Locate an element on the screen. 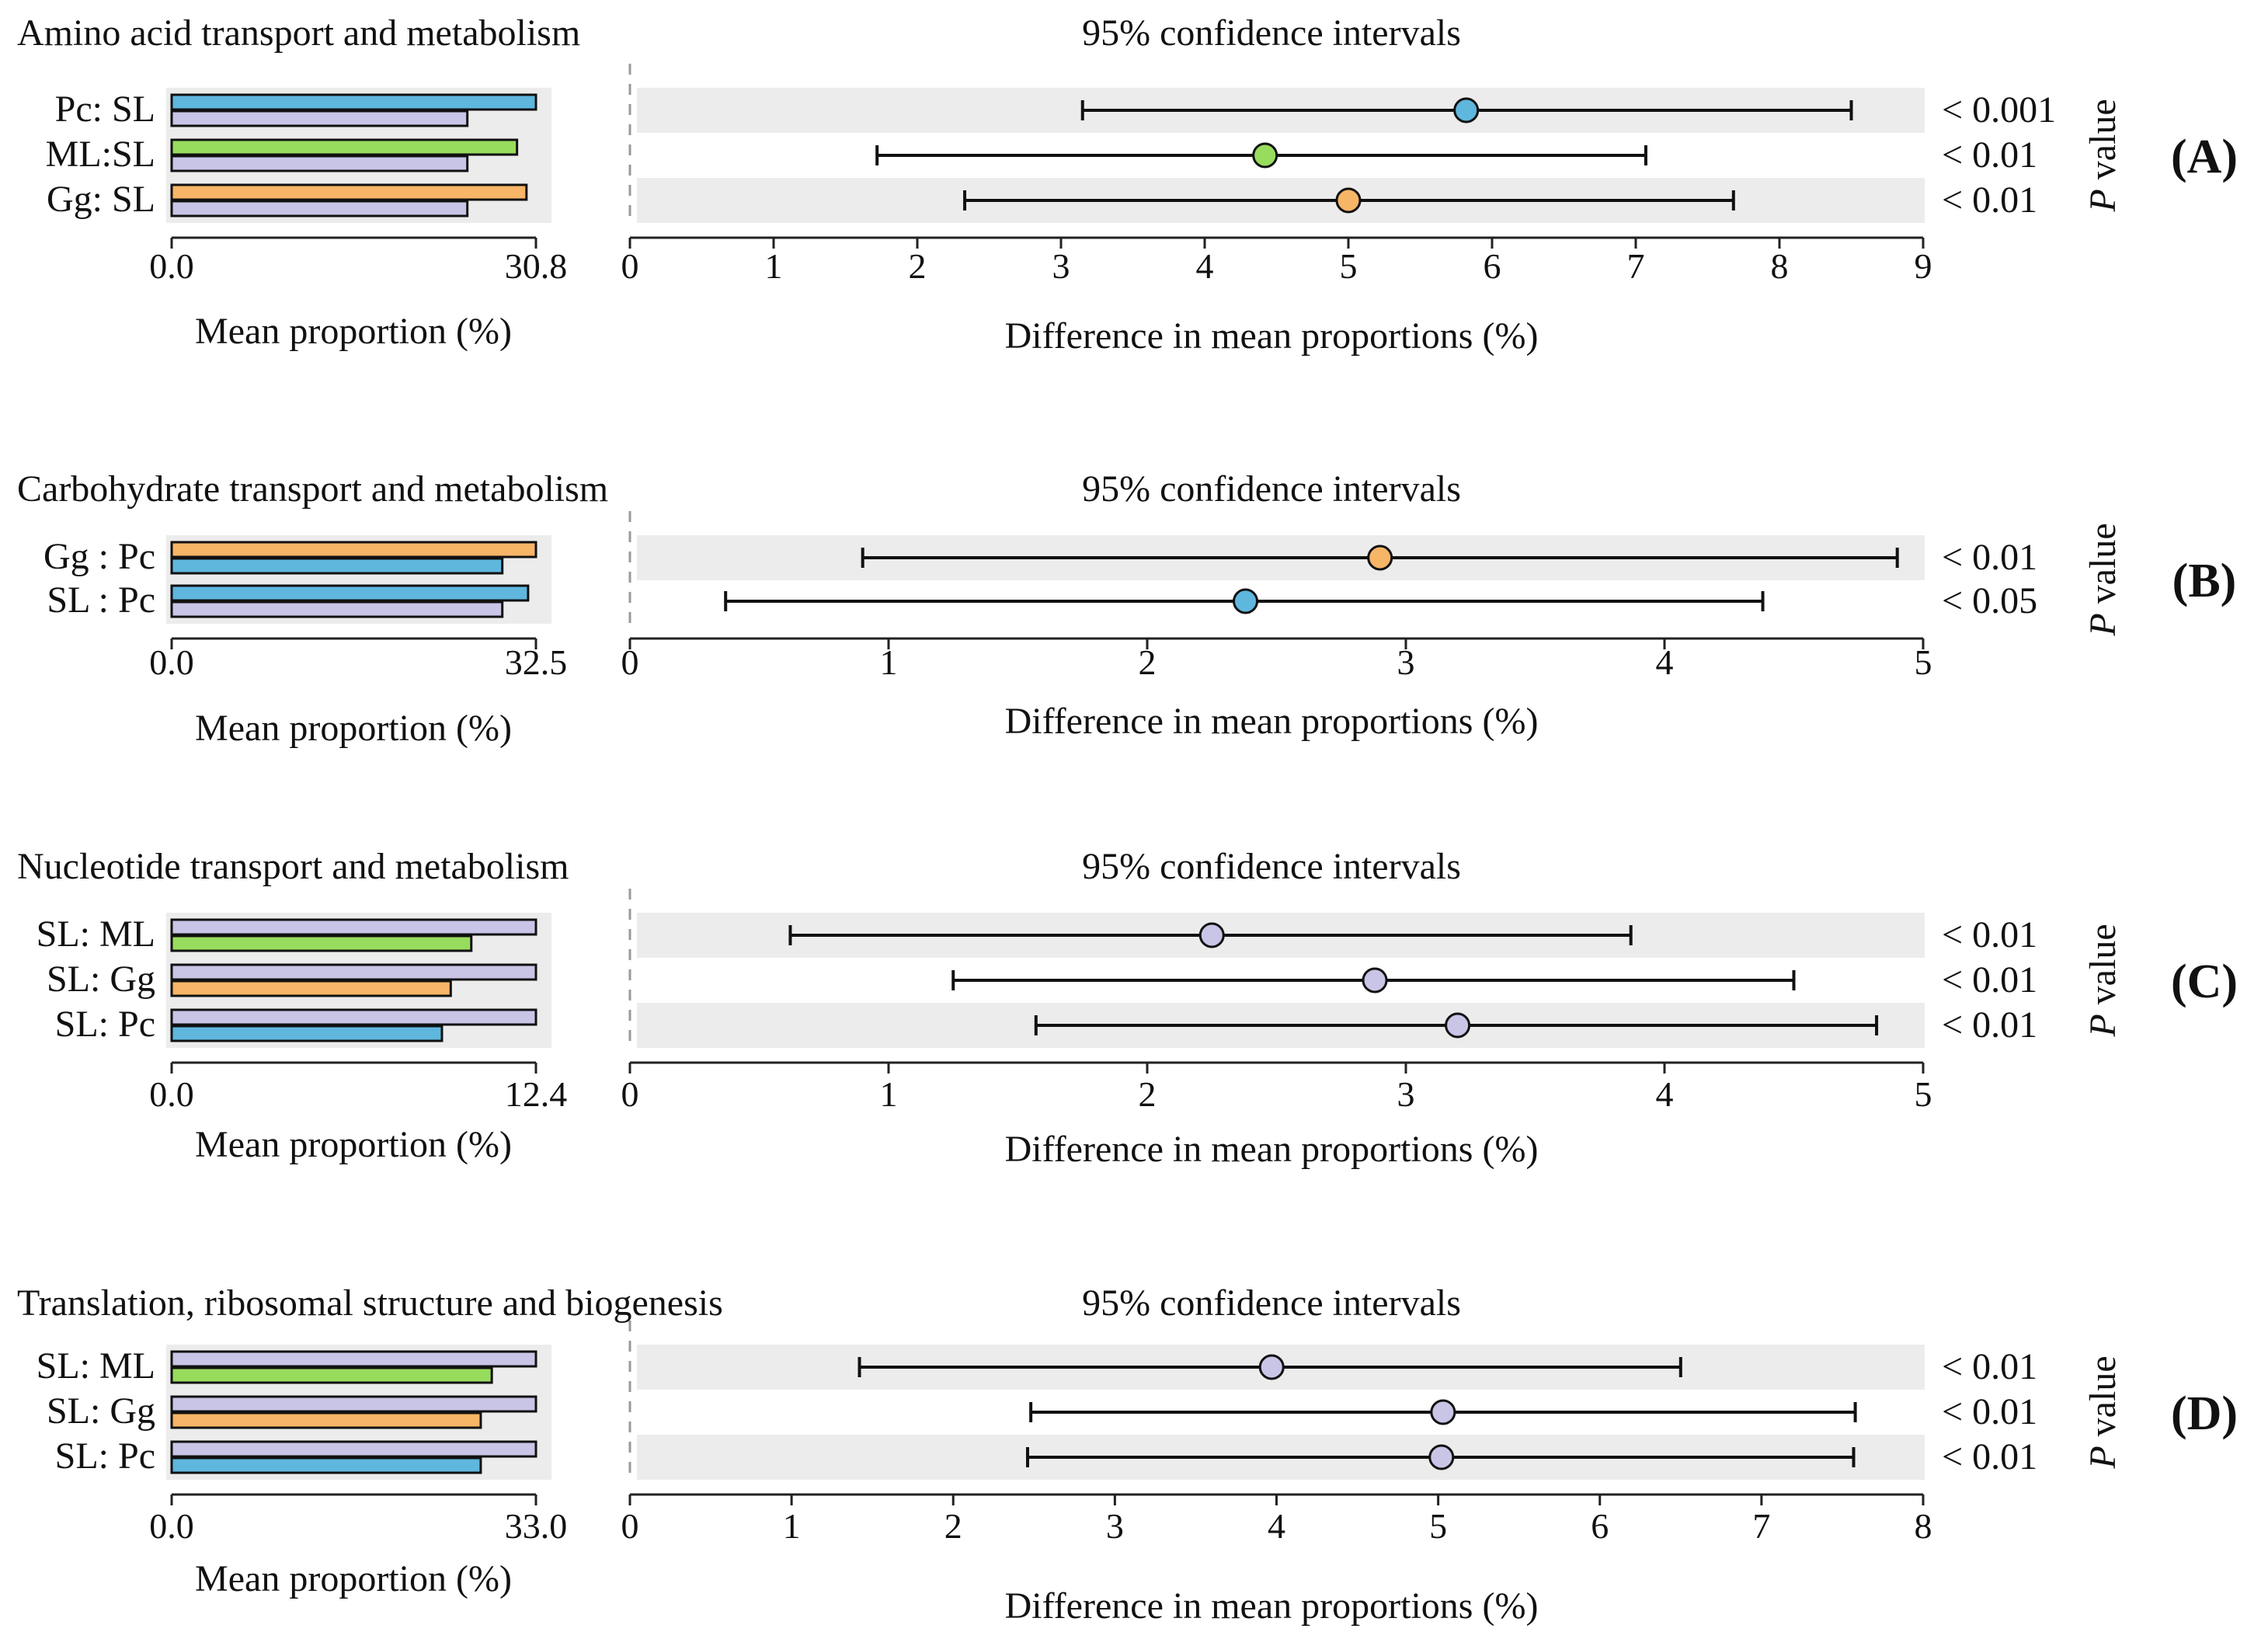 This screenshot has height=1639, width=2268. row-label: Gg: SL is located at coordinates (101, 199).